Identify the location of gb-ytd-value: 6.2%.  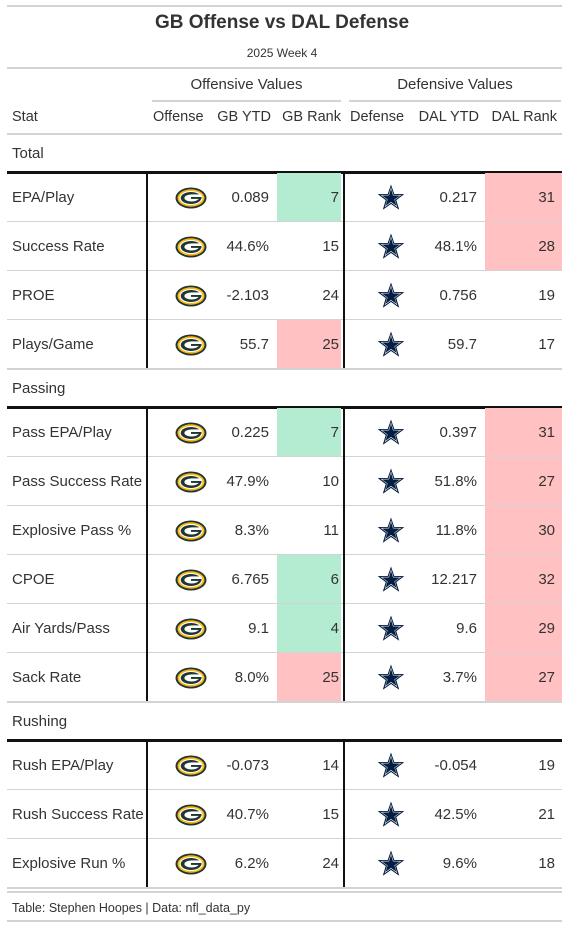
(251, 863).